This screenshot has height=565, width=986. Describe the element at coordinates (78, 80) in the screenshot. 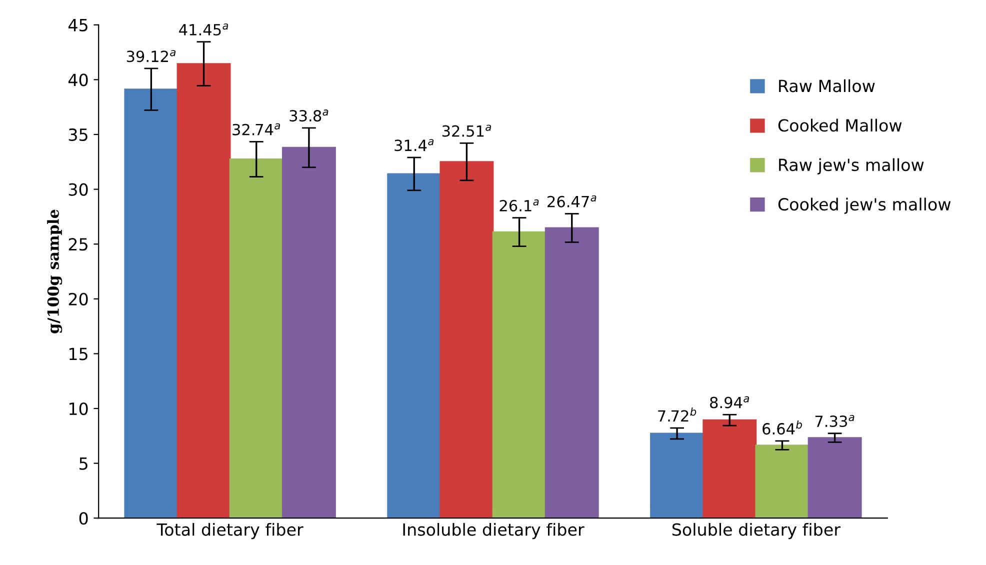

I see `y-tick-label: 40` at that location.